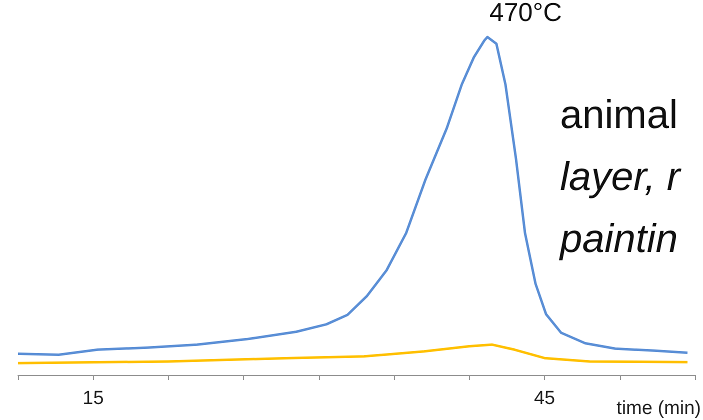 The height and width of the screenshot is (420, 703). Describe the element at coordinates (525, 14) in the screenshot. I see `annotation: 470°C` at that location.